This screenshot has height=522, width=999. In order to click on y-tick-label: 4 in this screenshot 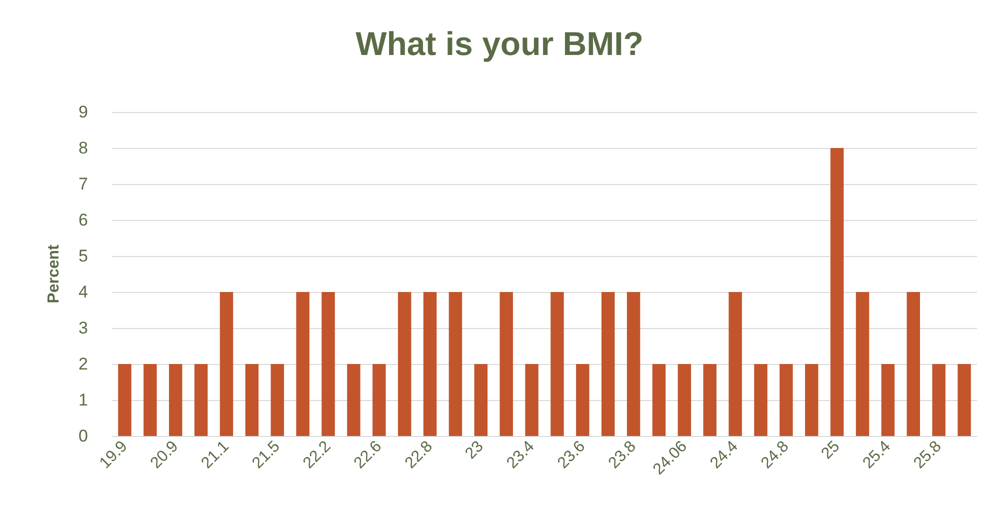, I will do `click(83, 292)`.